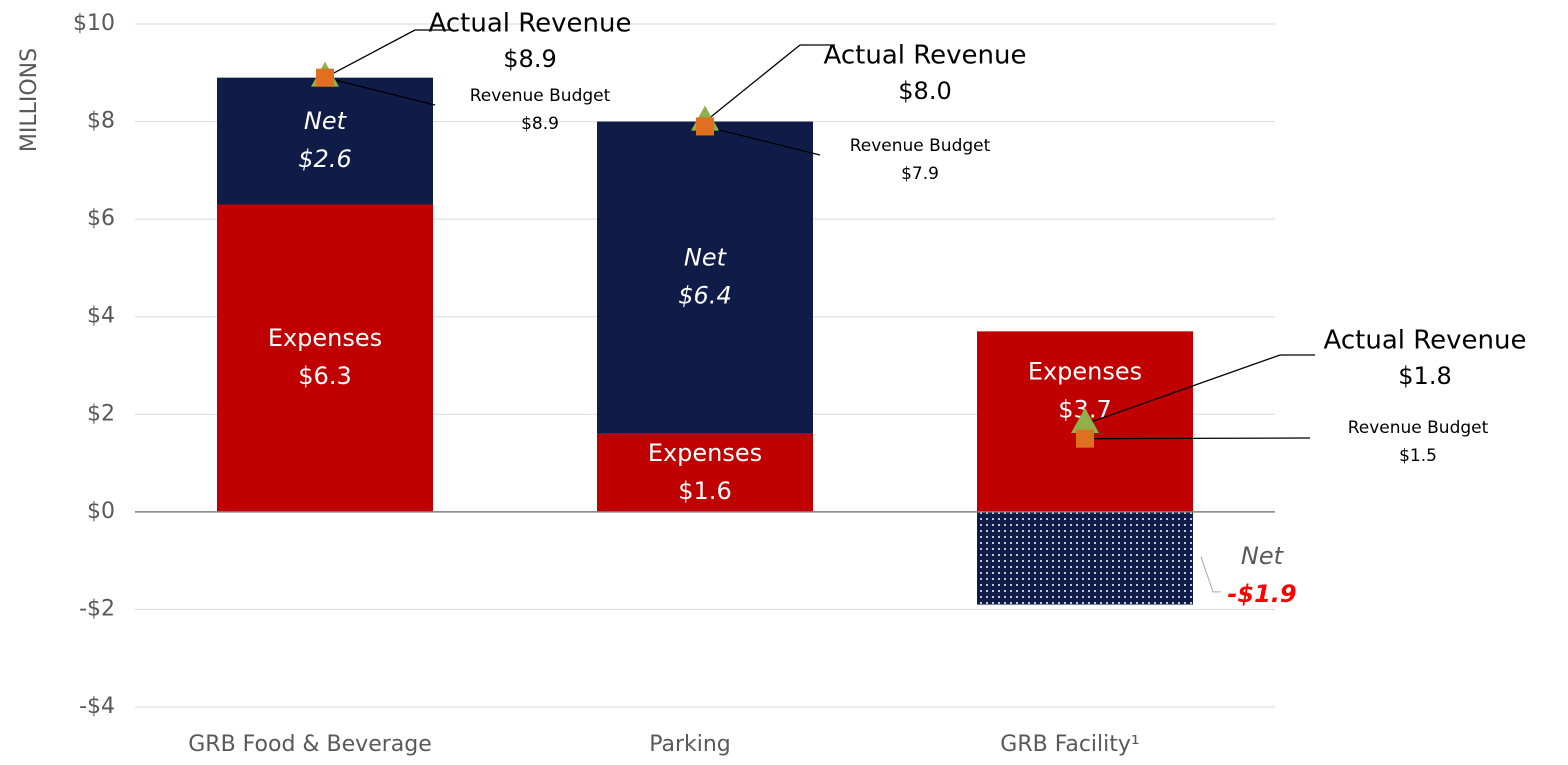 This screenshot has width=1568, height=765. Describe the element at coordinates (1261, 594) in the screenshot. I see `value-label: -$1.9` at that location.